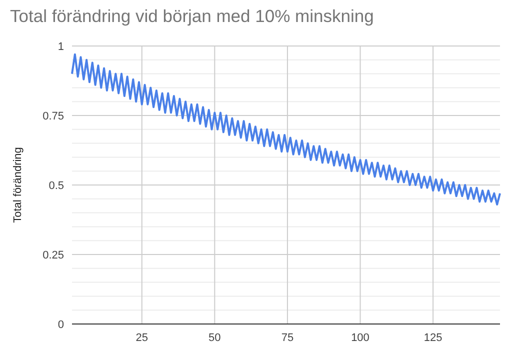 Image resolution: width=518 pixels, height=351 pixels. Describe the element at coordinates (53, 256) in the screenshot. I see `y-tick-label: 0.25` at that location.